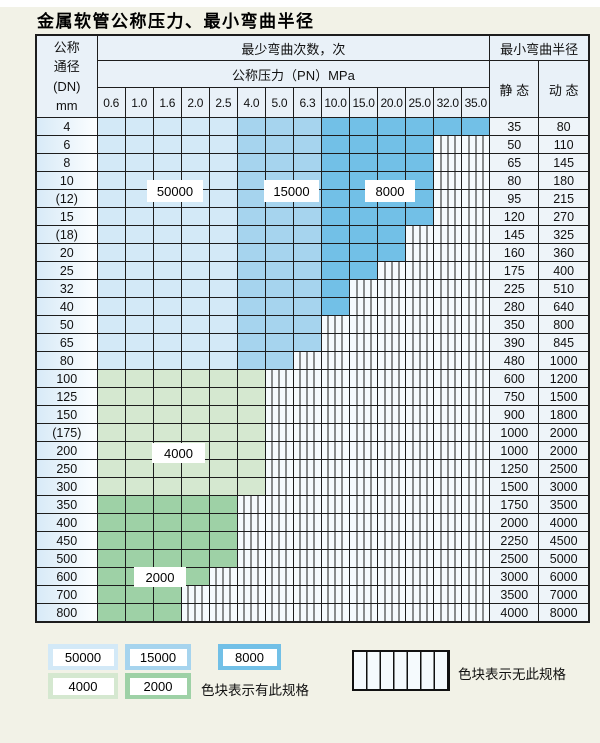 This screenshot has width=600, height=743. Describe the element at coordinates (293, 47) in the screenshot. I see `cycles-header: 最少弯曲次数，次` at that location.